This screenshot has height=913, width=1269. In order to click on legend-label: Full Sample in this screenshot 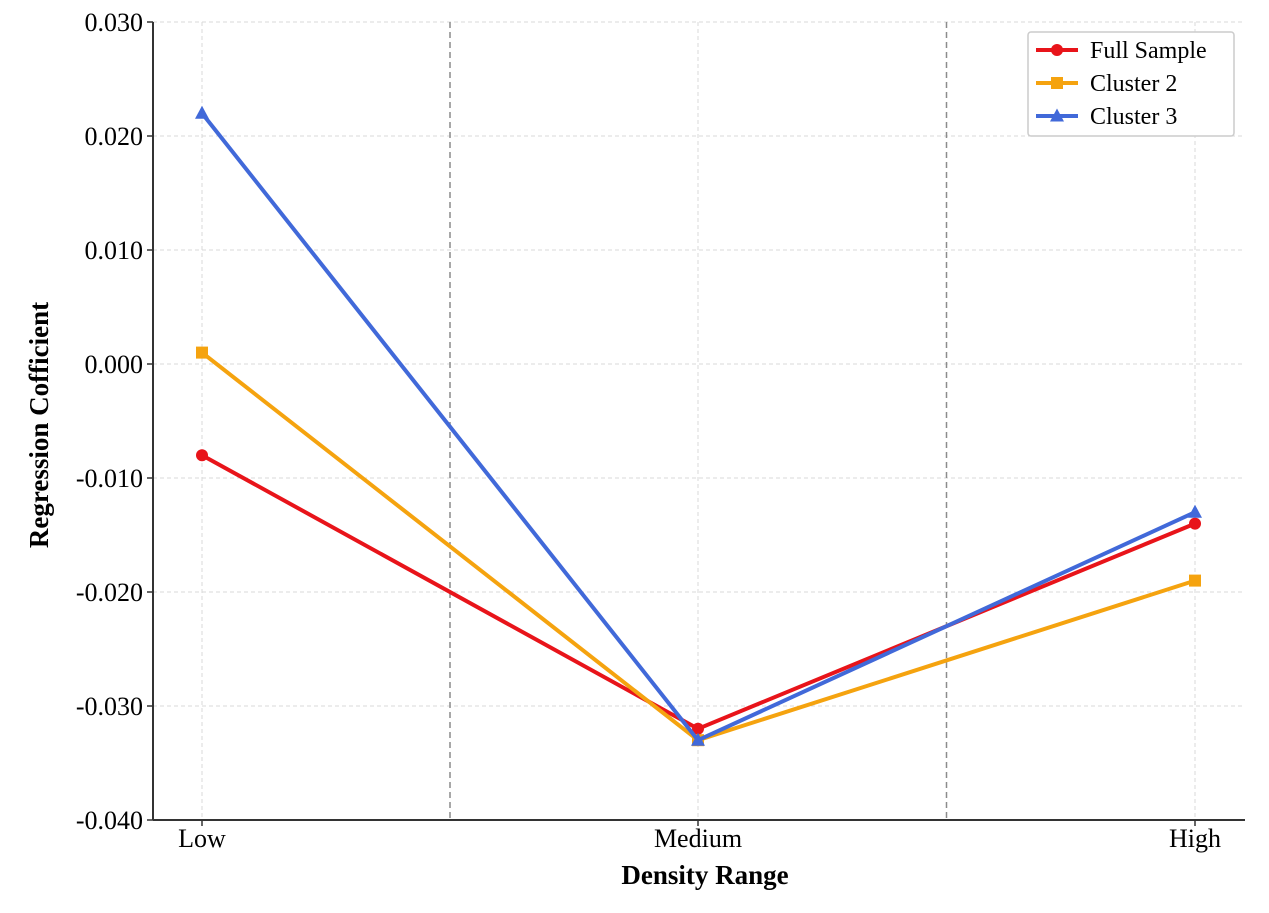, I will do `click(1148, 51)`.